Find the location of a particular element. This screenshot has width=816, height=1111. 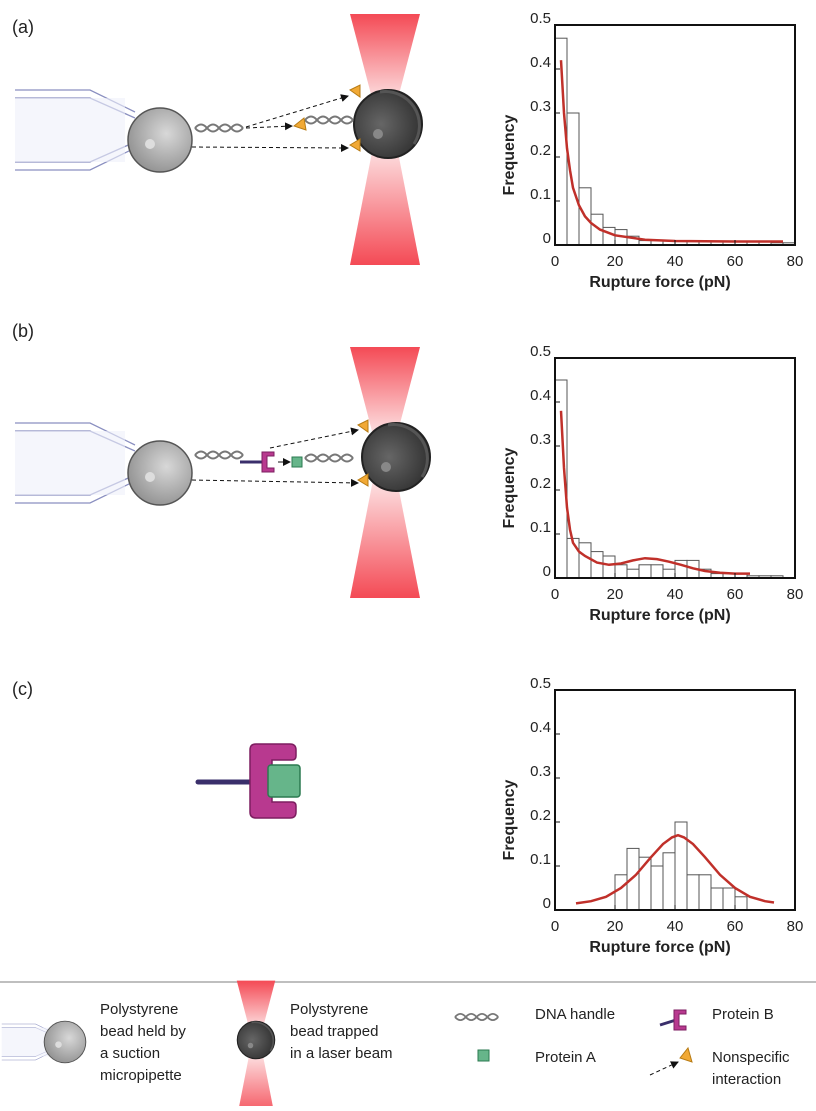

legend-text: bead trapped is located at coordinates (334, 1031).